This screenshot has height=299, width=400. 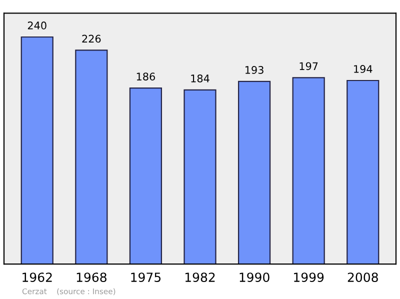 What do you see at coordinates (37, 277) in the screenshot?
I see `x-tick-label: 1962` at bounding box center [37, 277].